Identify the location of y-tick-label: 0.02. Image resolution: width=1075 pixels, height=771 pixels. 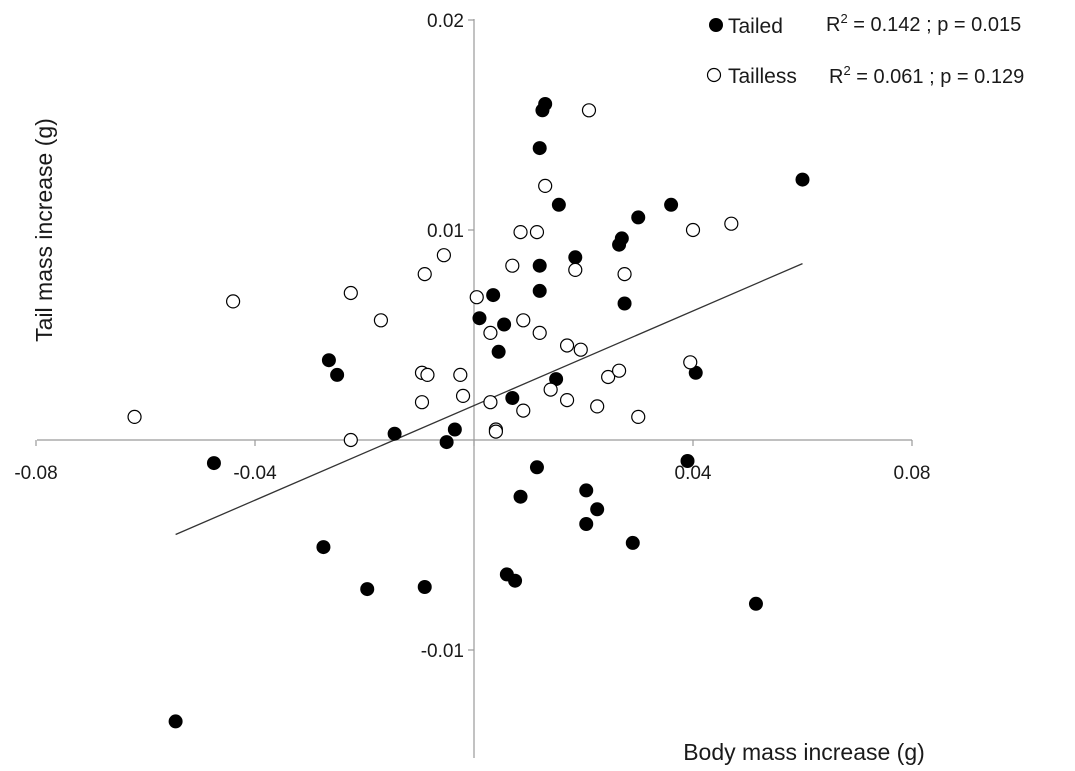
(445, 21).